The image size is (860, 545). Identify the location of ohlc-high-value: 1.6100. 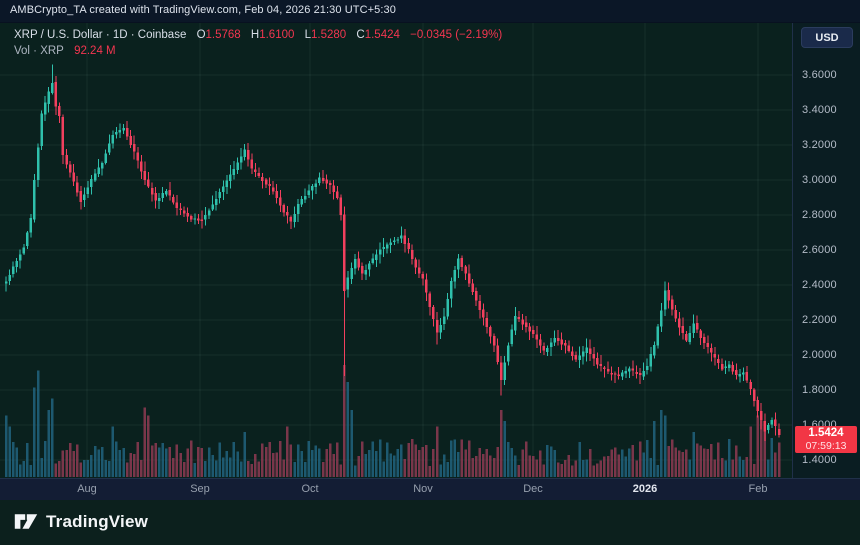
(277, 35).